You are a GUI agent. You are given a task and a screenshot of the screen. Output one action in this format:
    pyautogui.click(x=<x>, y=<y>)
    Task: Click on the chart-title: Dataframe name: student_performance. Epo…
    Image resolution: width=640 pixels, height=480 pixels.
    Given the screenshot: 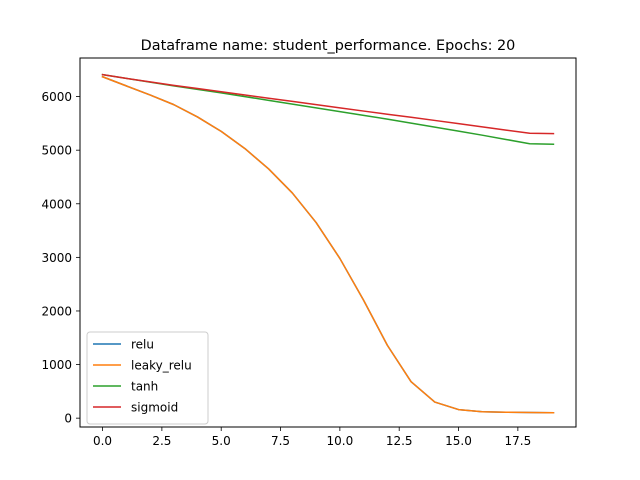 What is the action you would take?
    pyautogui.click(x=328, y=46)
    